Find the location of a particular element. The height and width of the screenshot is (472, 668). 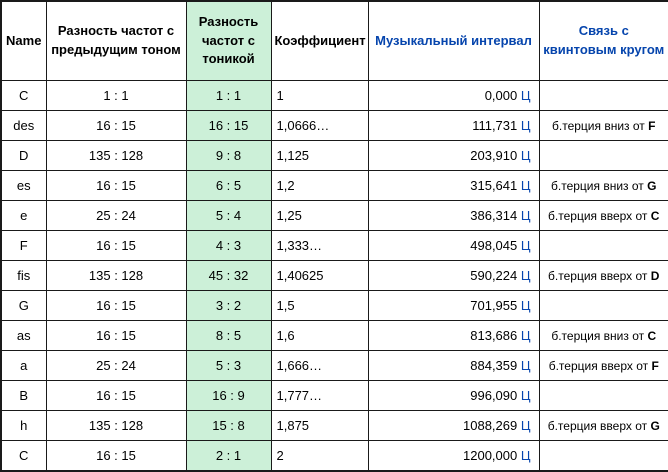

interval-cell: 111,731 Ц is located at coordinates (453, 125).